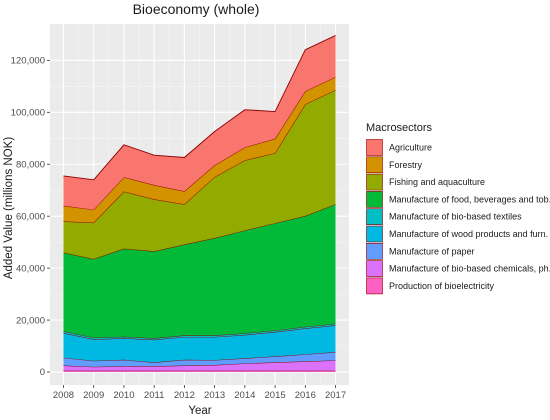 The image size is (550, 420). Describe the element at coordinates (410, 148) in the screenshot. I see `legend-label: Agriculture` at that location.